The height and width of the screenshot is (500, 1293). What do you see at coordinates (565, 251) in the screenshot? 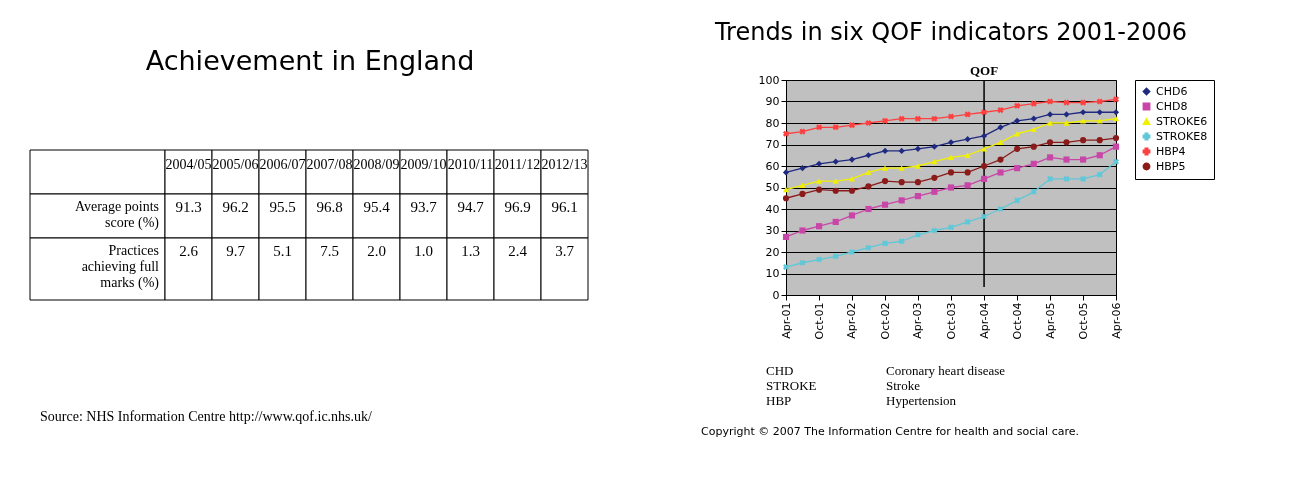
I see `data-label: 3.7` at bounding box center [565, 251].